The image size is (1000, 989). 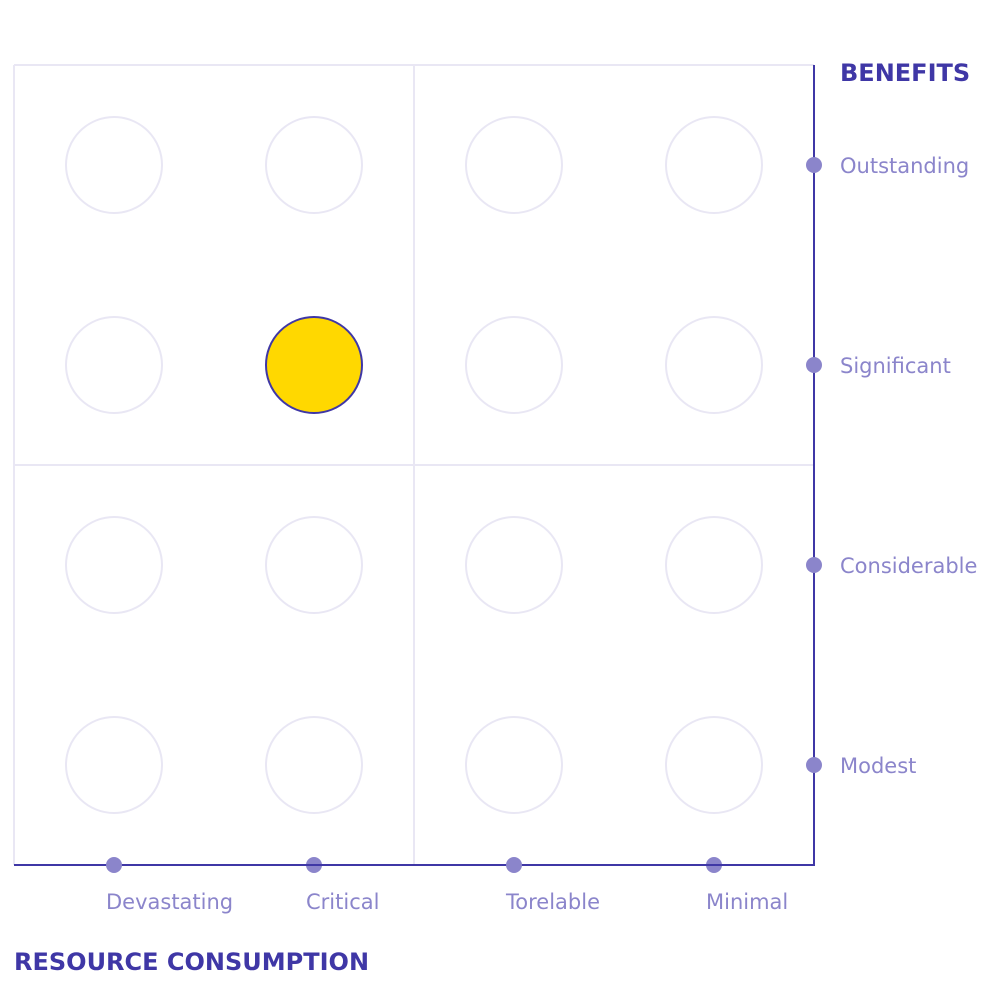 I want to click on selected-cell-marker, so click(x=314, y=365).